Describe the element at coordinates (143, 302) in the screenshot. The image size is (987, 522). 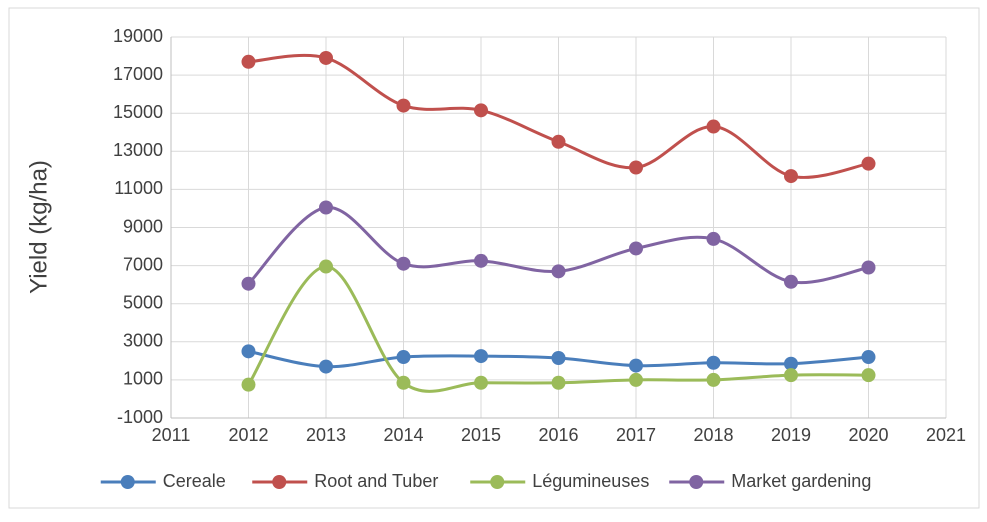
I see `y-tick-label: 5000` at that location.